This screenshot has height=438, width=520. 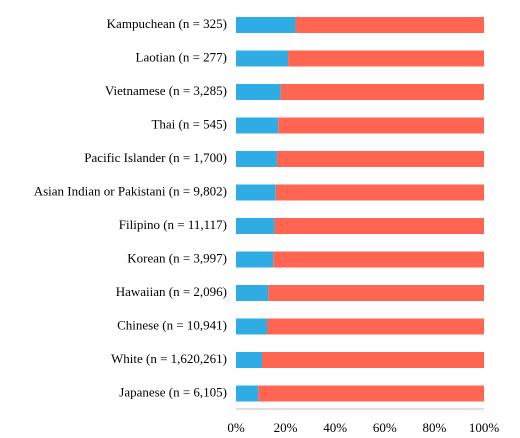 I want to click on bar-segment-1-thai, so click(x=257, y=125).